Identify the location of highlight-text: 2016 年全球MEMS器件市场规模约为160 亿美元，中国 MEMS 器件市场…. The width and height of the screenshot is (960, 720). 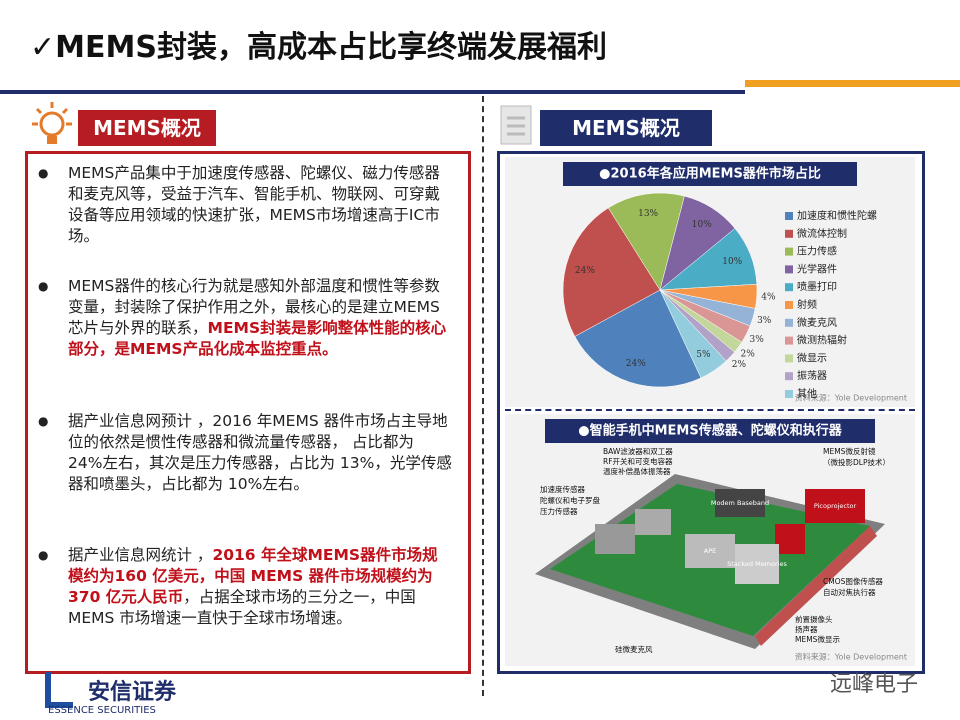
(253, 576).